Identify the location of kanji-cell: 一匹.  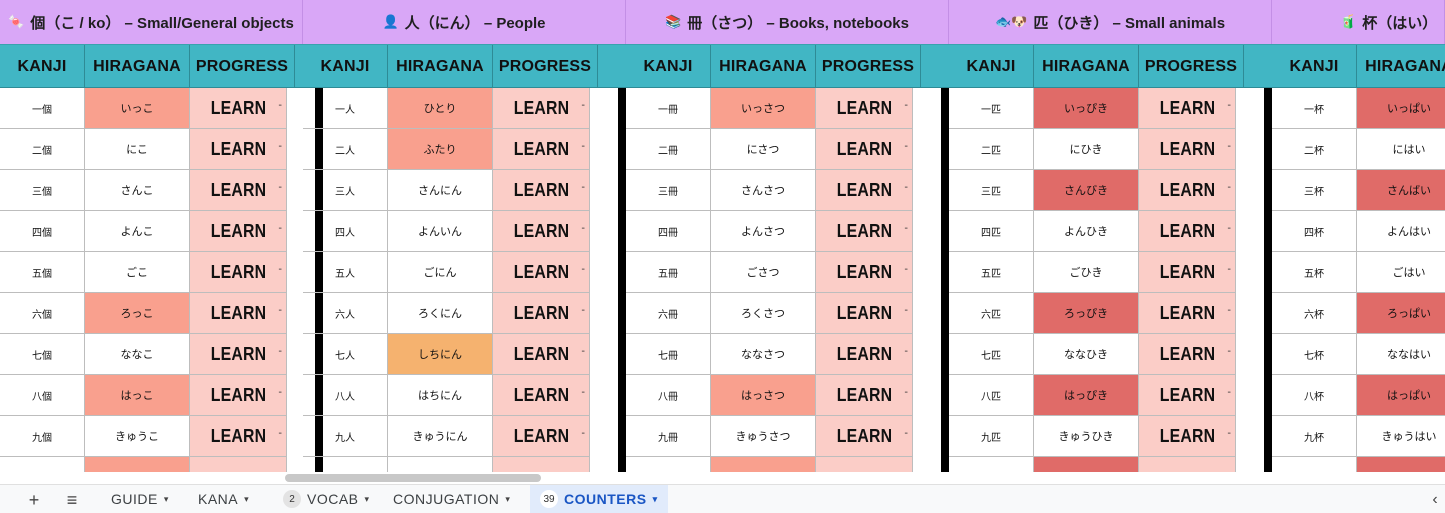
(991, 108).